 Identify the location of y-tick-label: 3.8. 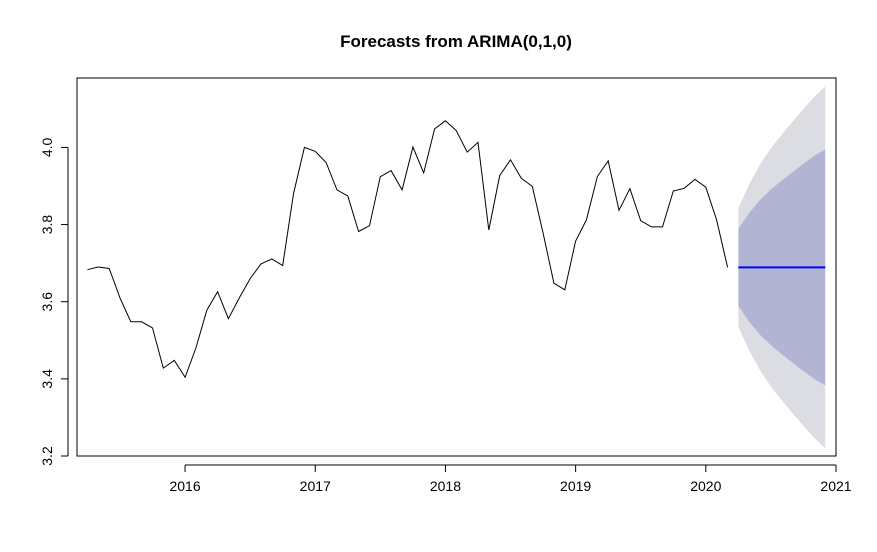
(47, 225).